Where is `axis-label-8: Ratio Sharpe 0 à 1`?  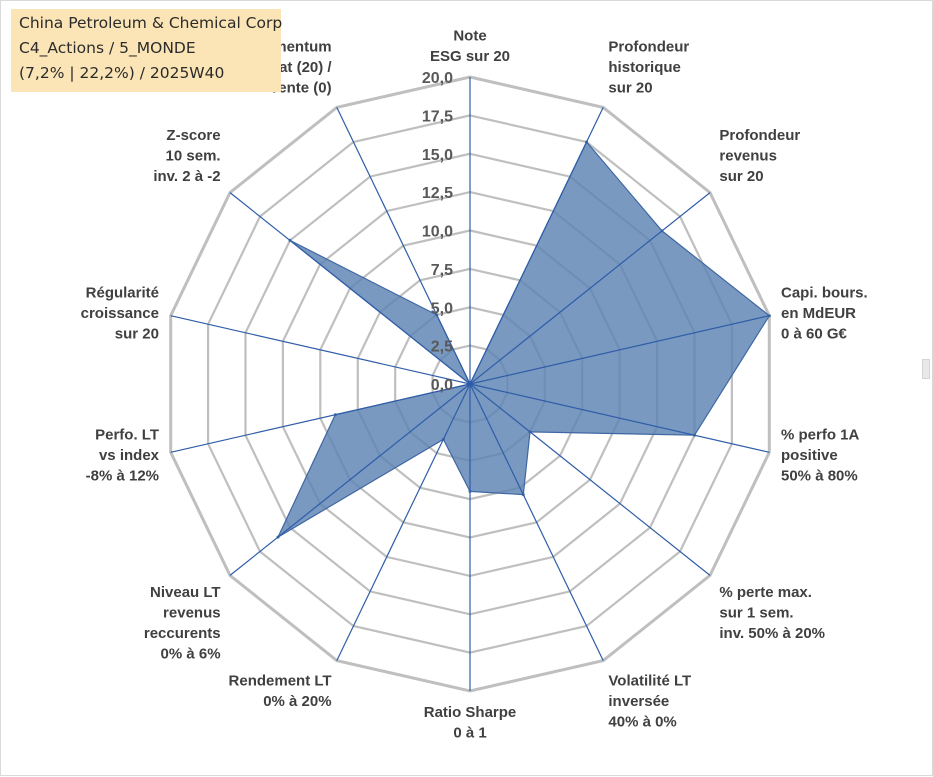 axis-label-8: Ratio Sharpe 0 à 1 is located at coordinates (470, 723).